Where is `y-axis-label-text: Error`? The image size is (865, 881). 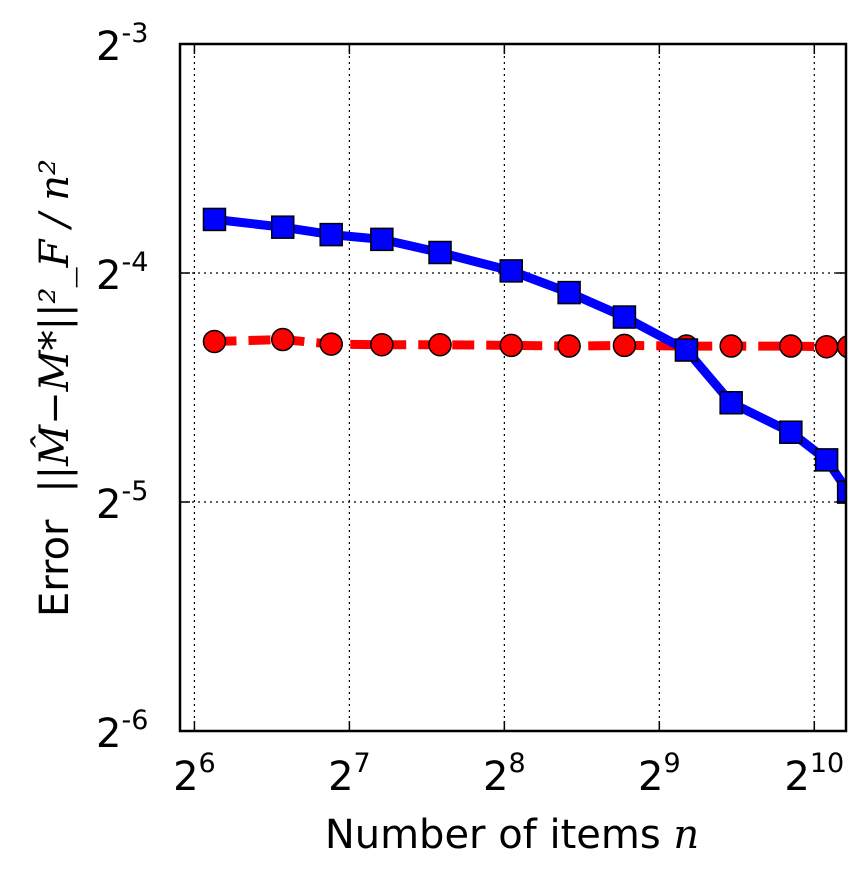 y-axis-label-text: Error is located at coordinates (55, 568).